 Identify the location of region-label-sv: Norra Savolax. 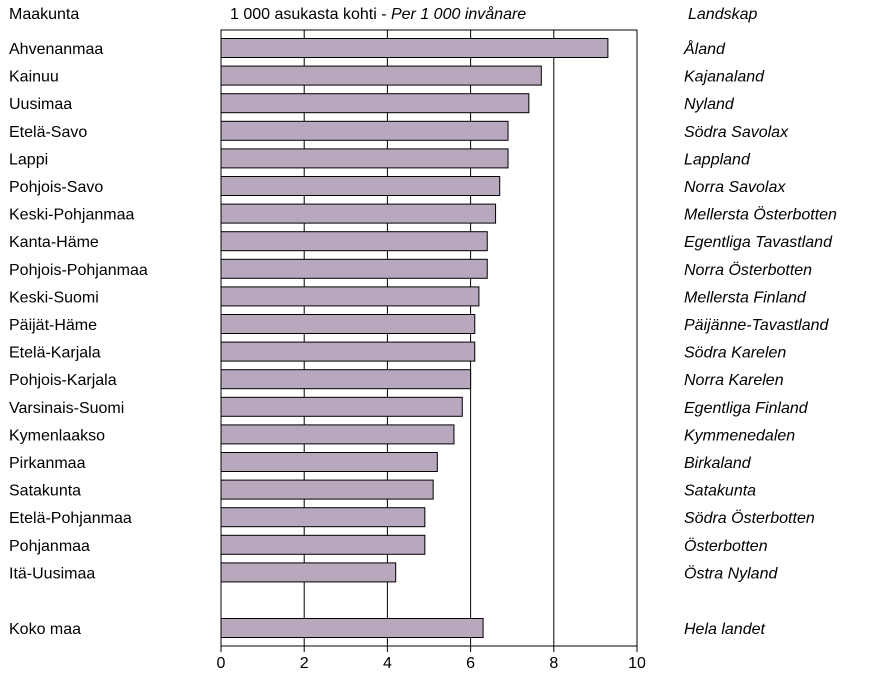
(735, 187).